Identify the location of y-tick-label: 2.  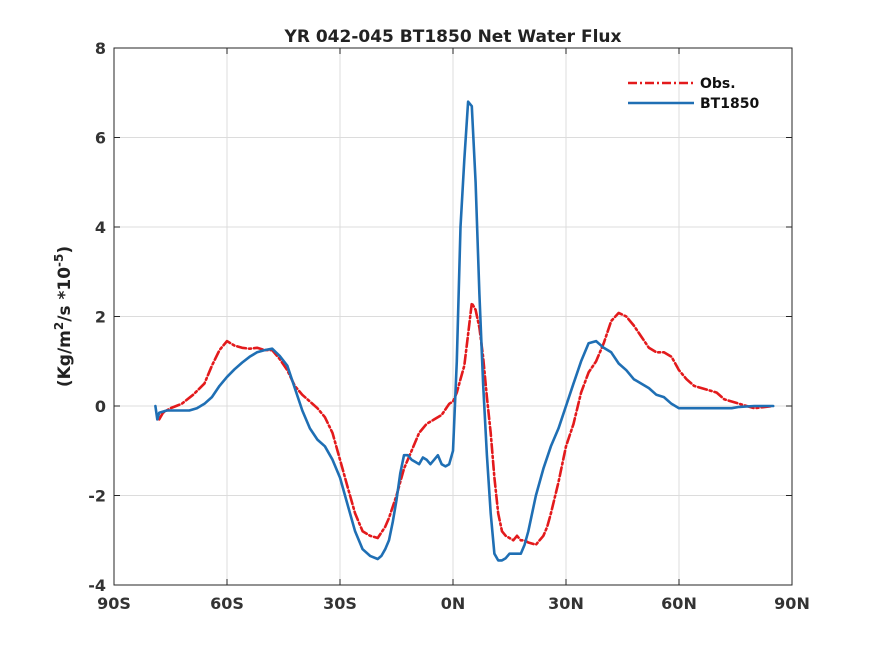
(100, 317).